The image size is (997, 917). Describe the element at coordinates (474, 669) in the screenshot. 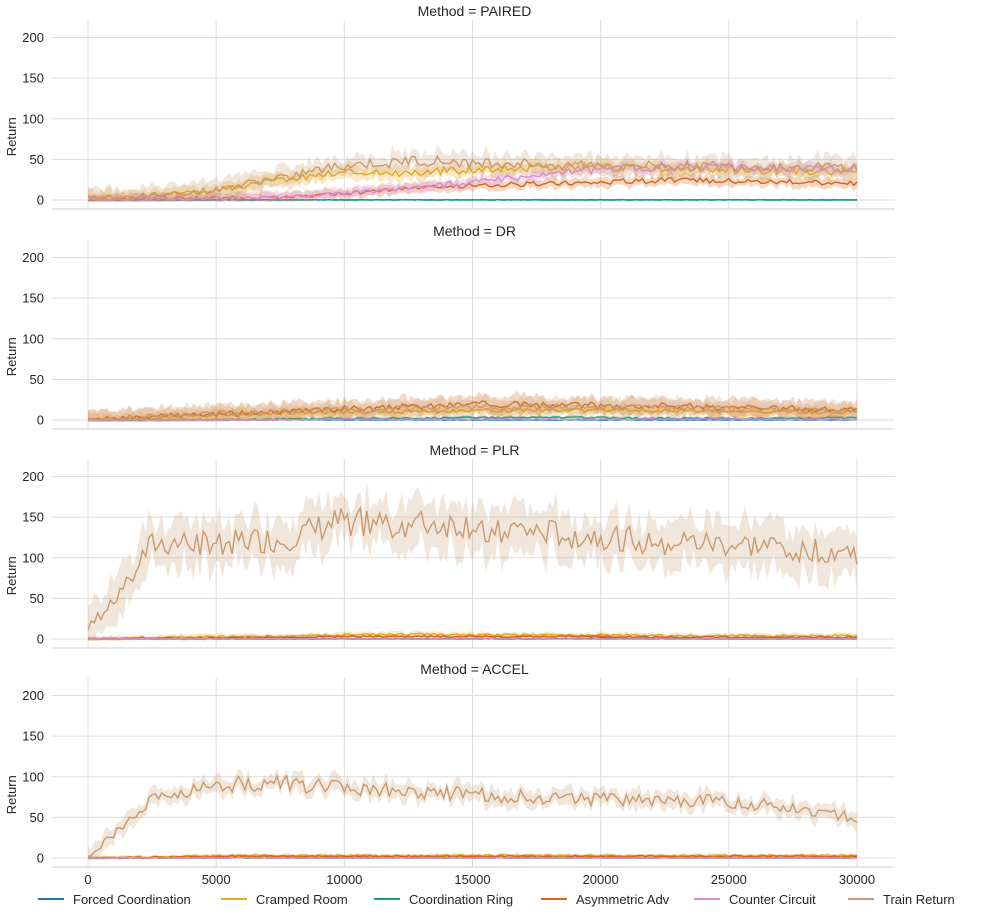

I see `panel-title: Method = ACCEL` at that location.